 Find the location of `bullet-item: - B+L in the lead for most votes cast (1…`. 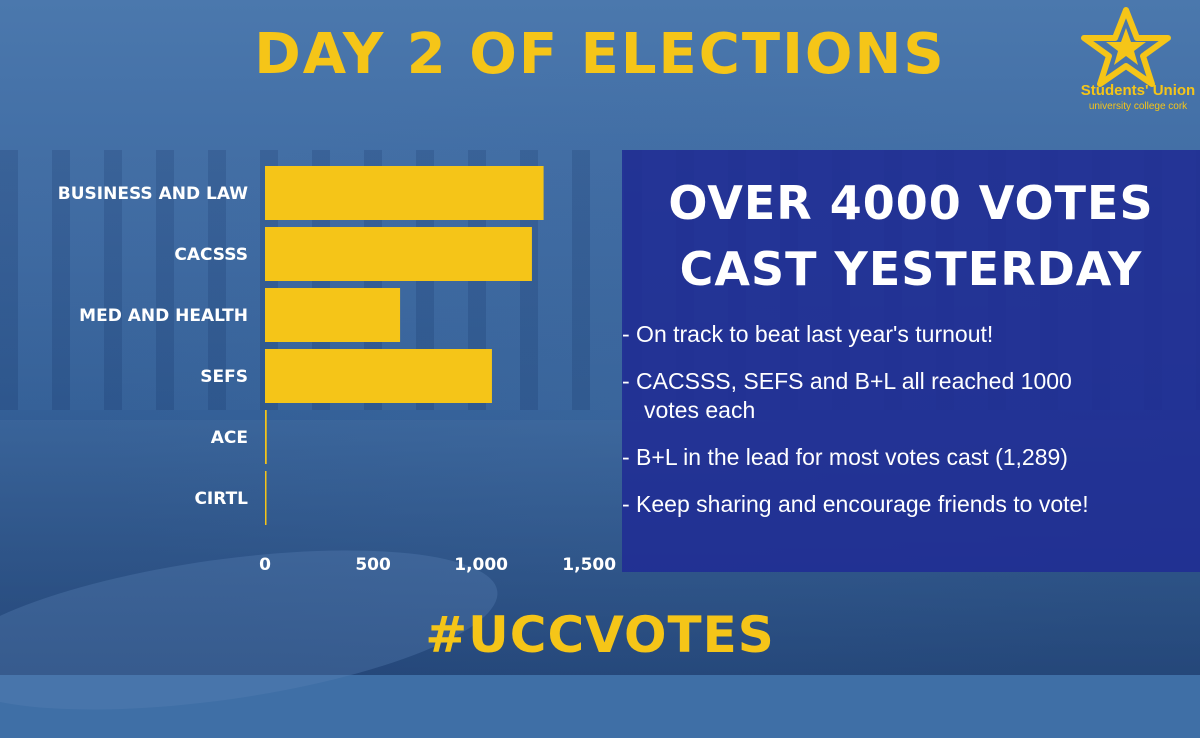

bullet-item: - B+L in the lead for most votes cast (1… is located at coordinates (907, 457).